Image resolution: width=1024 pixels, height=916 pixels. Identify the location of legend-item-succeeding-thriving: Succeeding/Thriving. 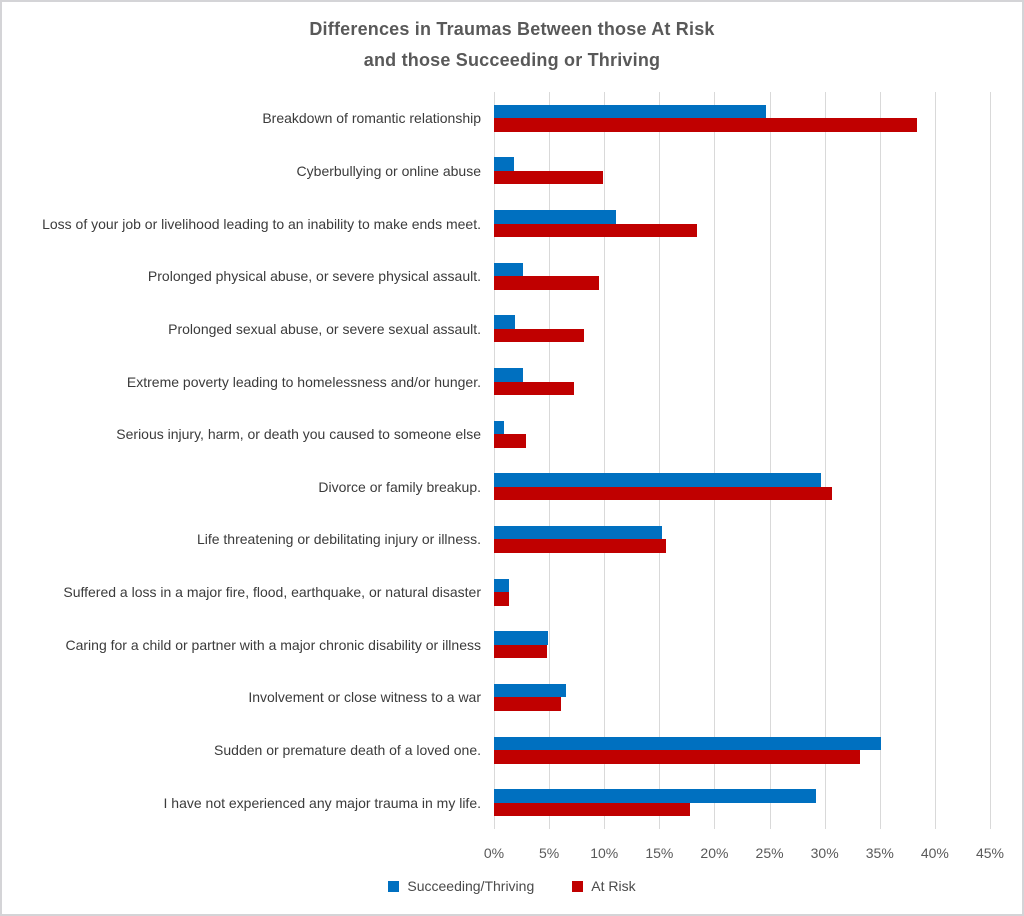
(461, 886).